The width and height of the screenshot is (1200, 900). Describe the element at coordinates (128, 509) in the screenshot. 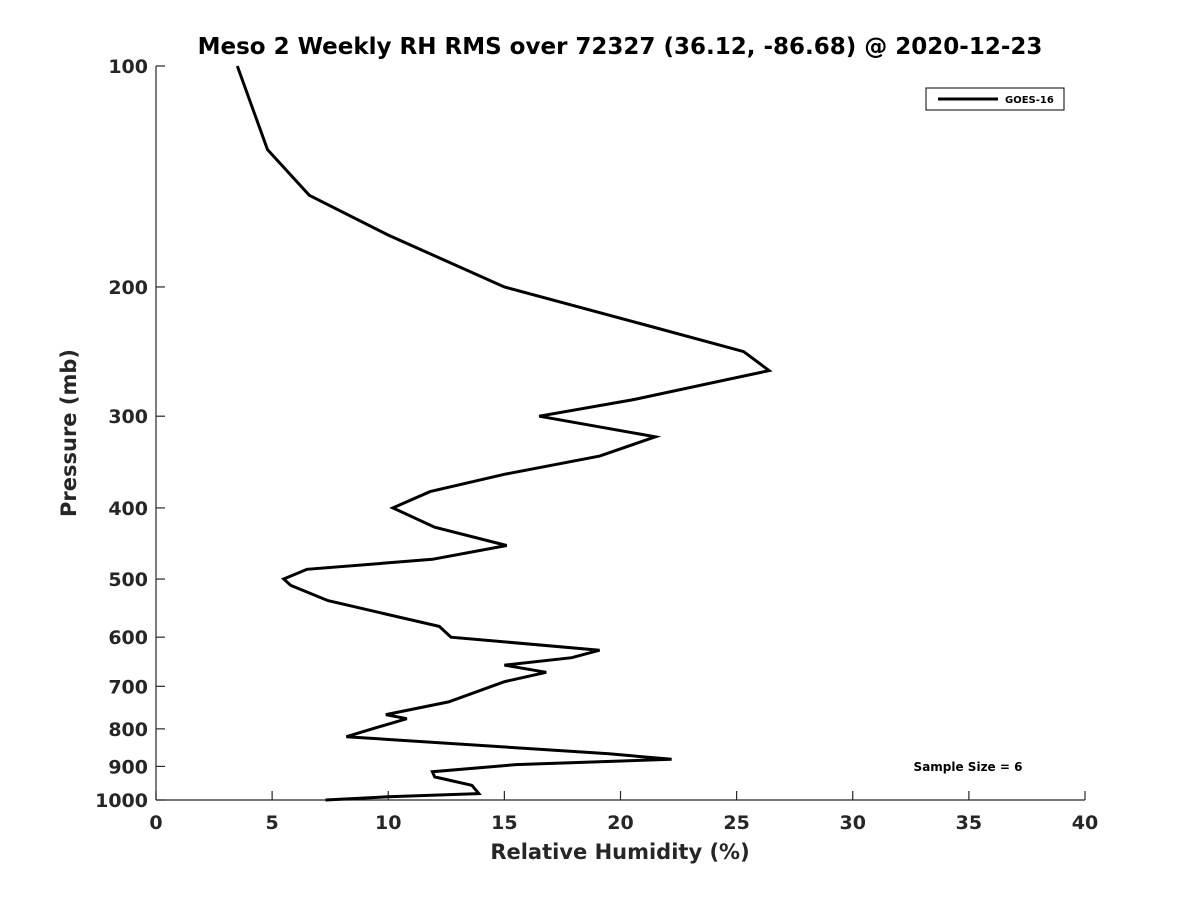

I see `y-tick-label: 400` at that location.